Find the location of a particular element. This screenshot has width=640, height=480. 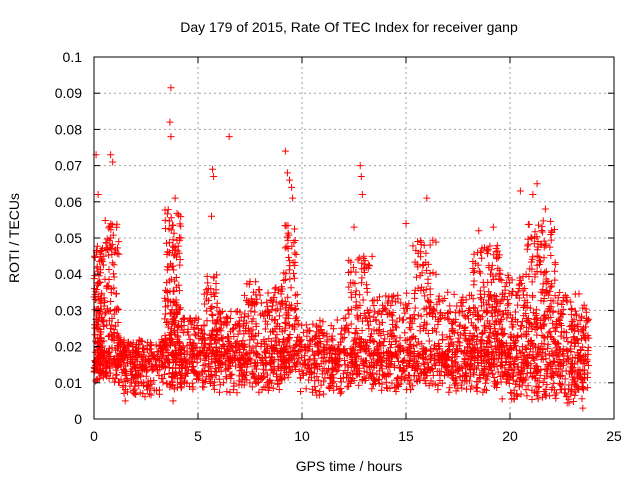

y-tick-label: 0.05 is located at coordinates (68, 238).